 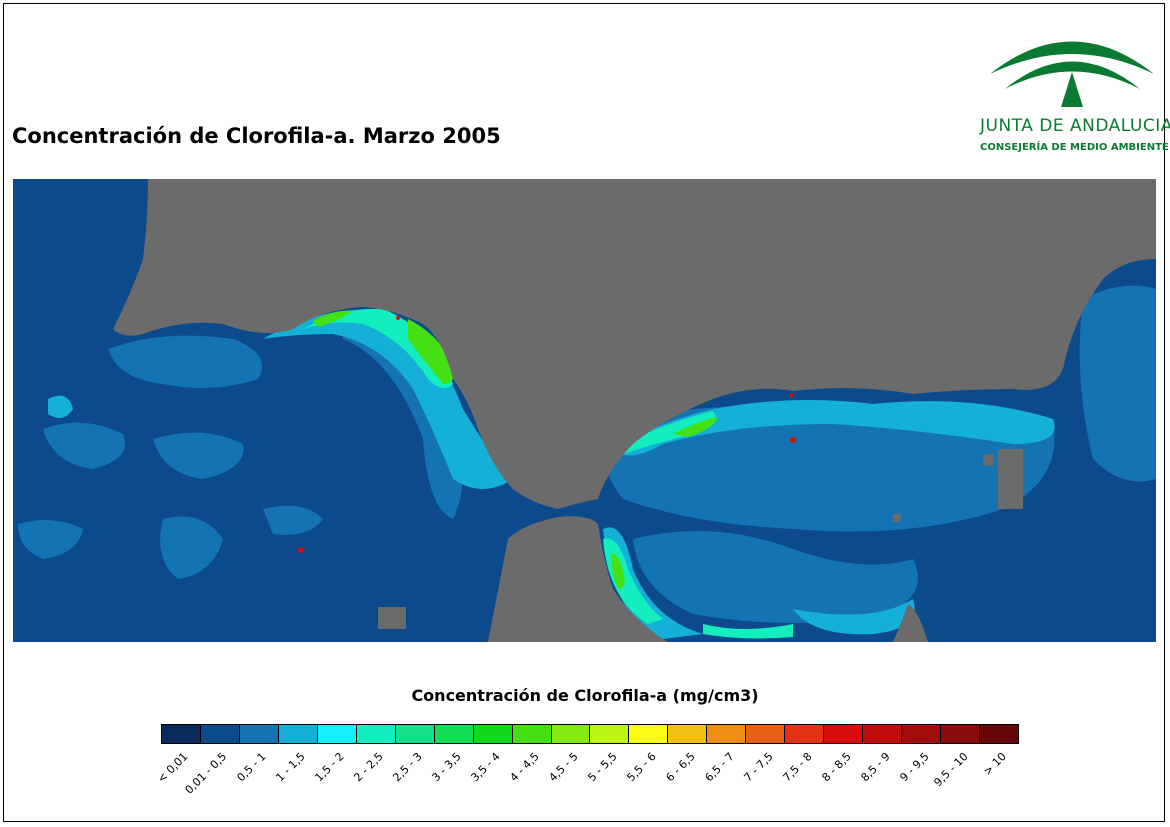 What do you see at coordinates (515, 449) in the screenshot?
I see `chlorophyll-hotspots` at bounding box center [515, 449].